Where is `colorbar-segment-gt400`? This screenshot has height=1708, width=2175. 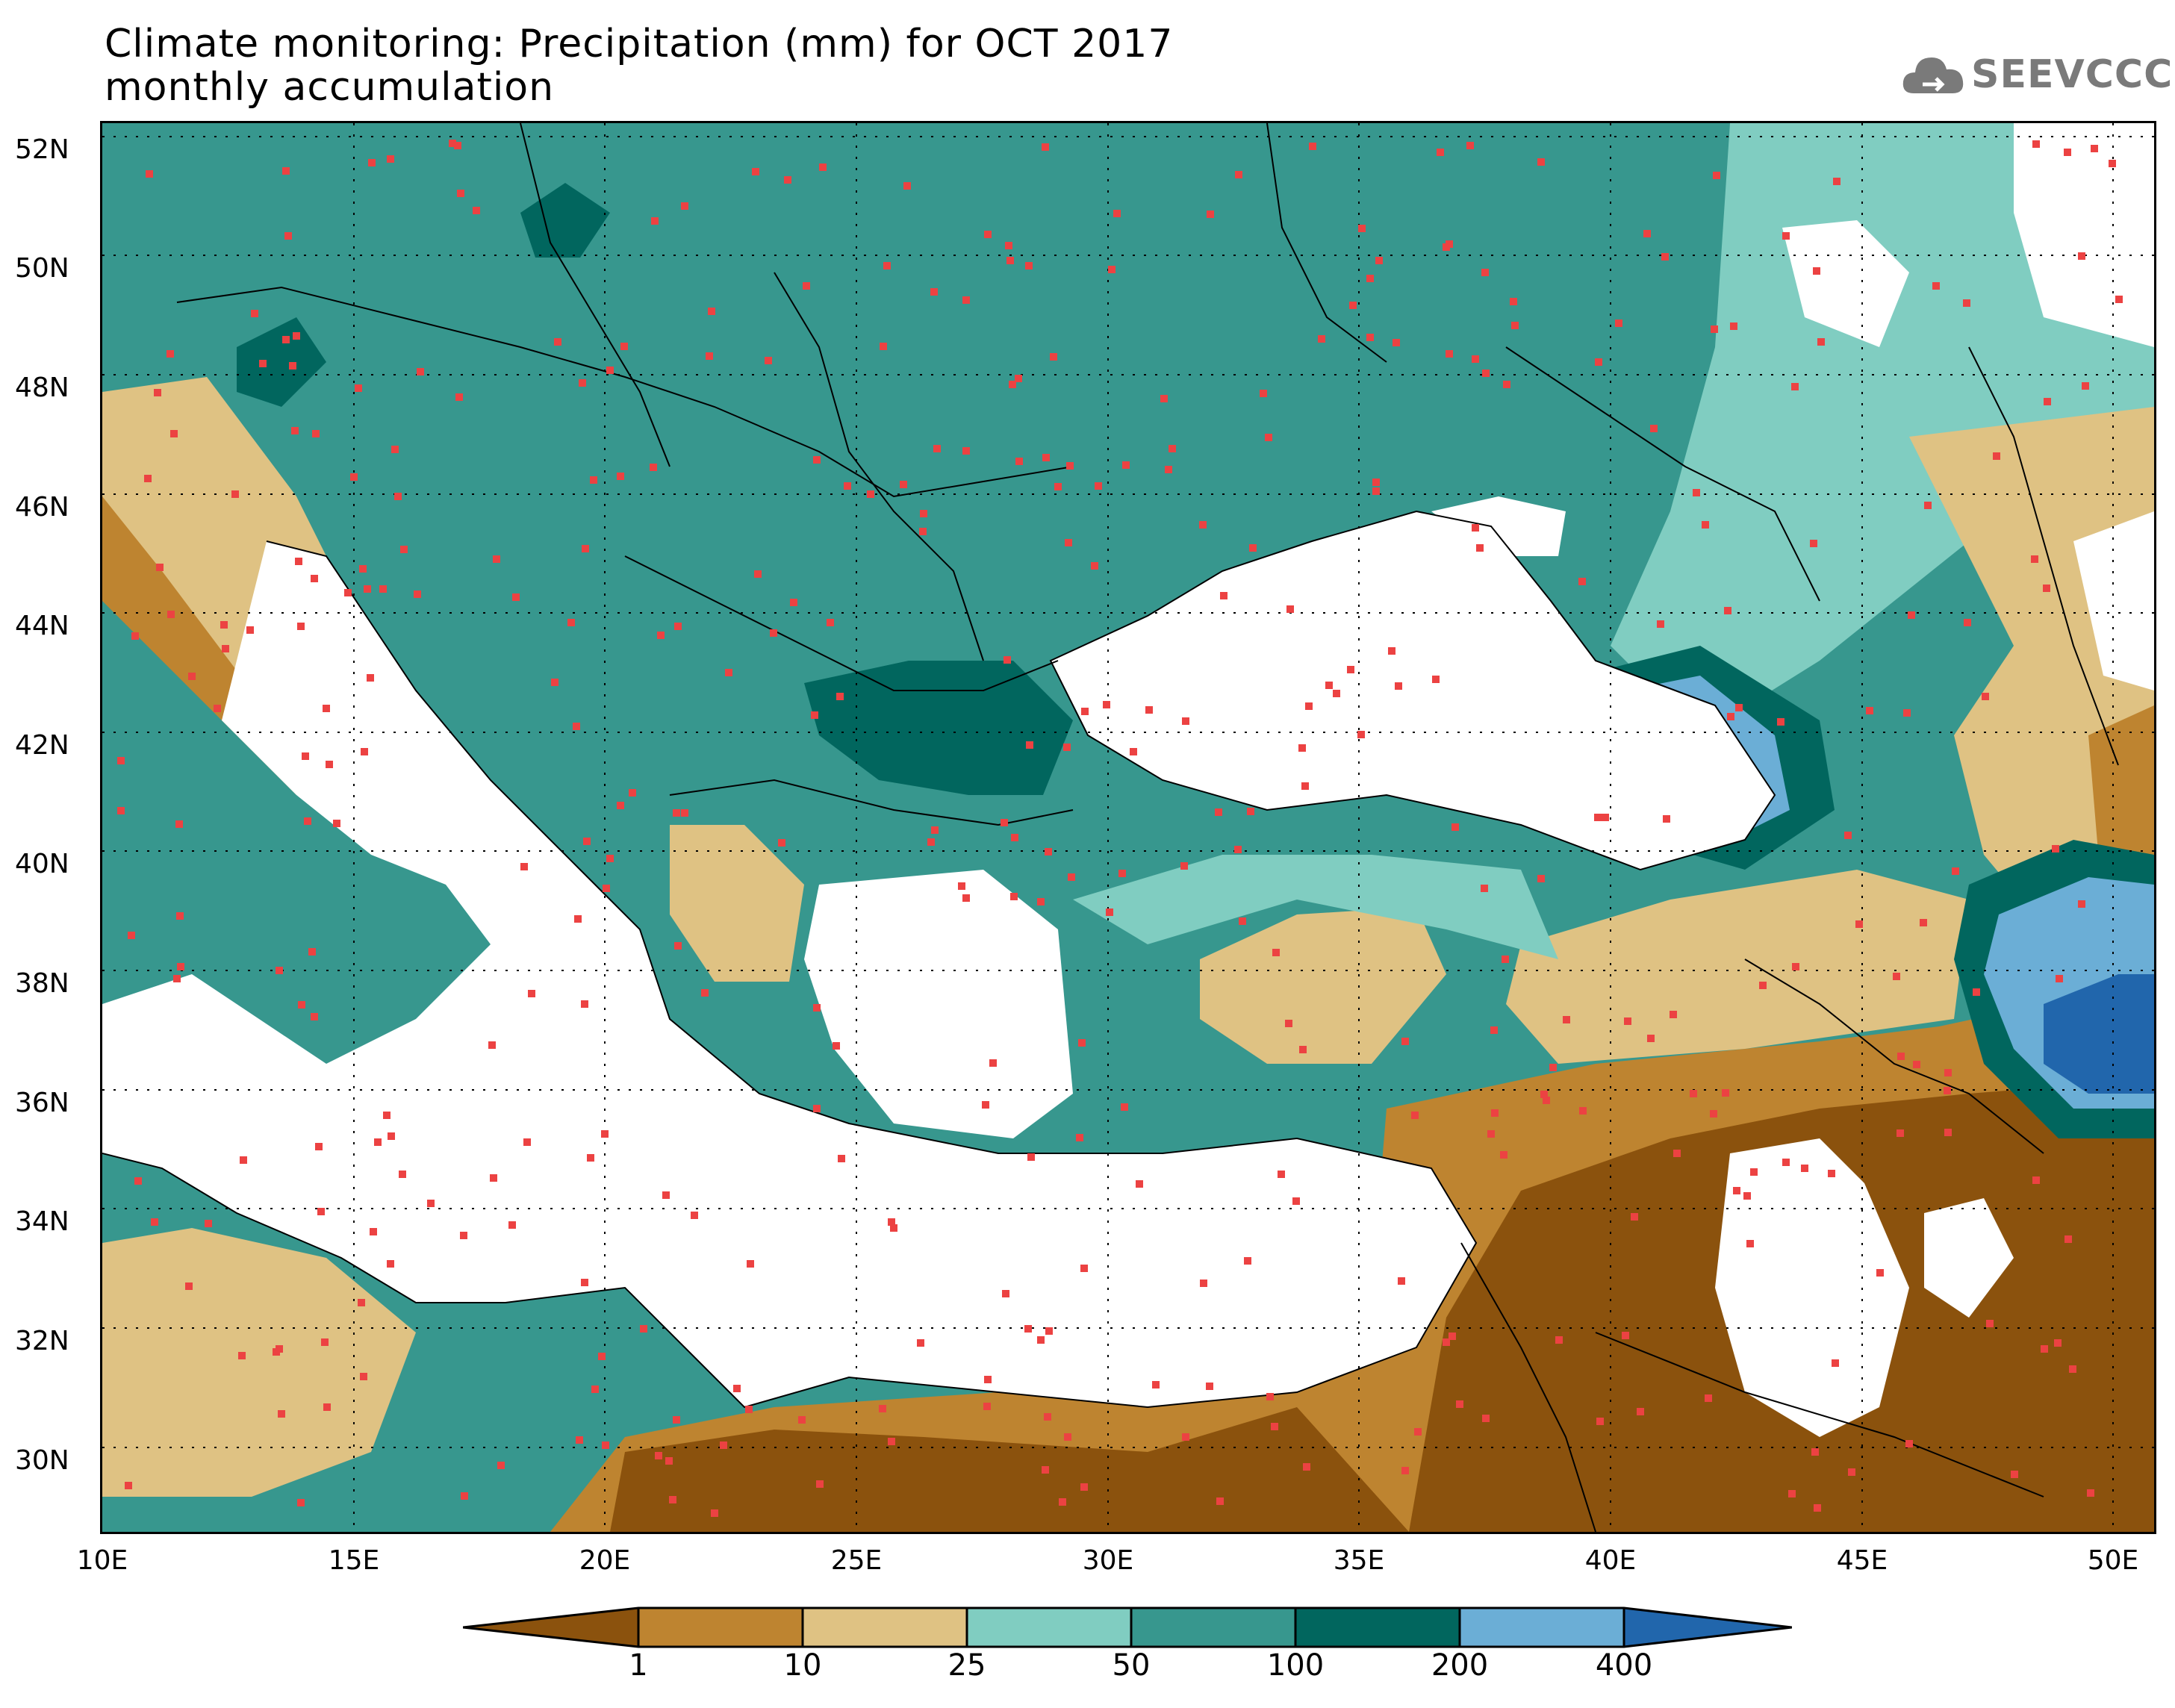 colorbar-segment-gt400 is located at coordinates (1708, 1627).